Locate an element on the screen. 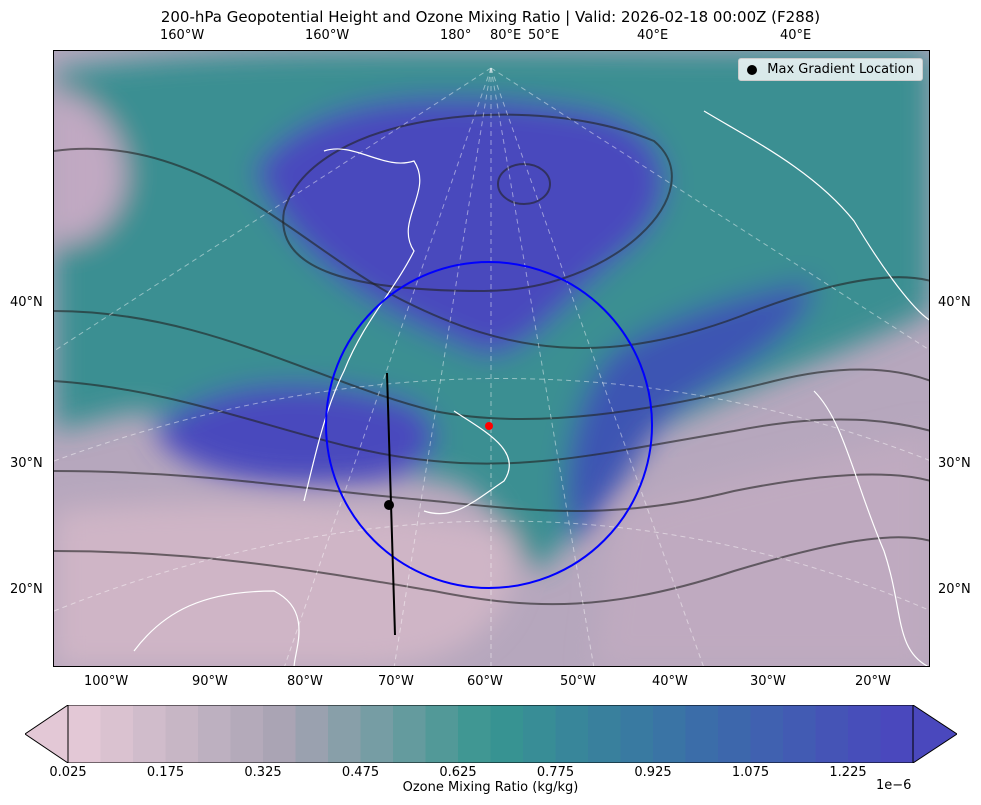 The image size is (981, 805). bottom-lon-label: 70°W is located at coordinates (396, 681).